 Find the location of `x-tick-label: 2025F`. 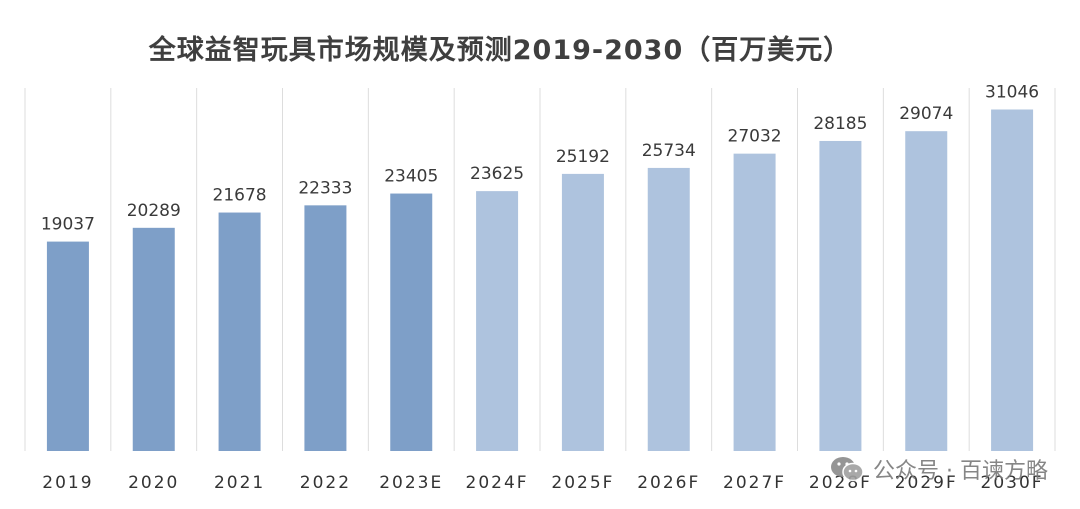

x-tick-label: 2025F is located at coordinates (582, 483).